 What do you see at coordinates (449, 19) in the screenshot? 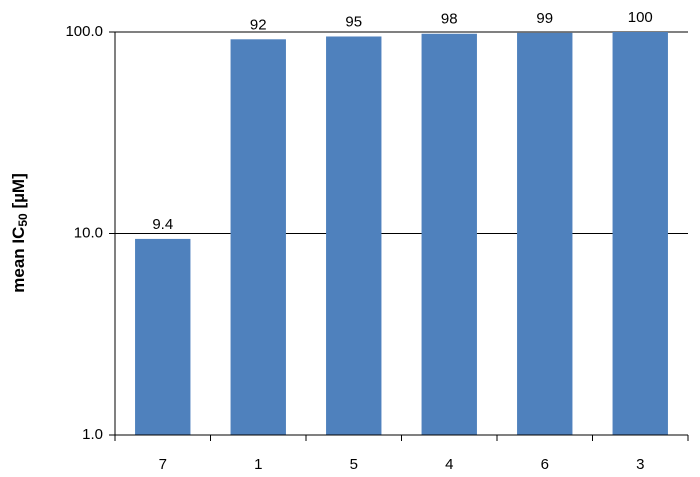
I see `value-label: 98` at bounding box center [449, 19].